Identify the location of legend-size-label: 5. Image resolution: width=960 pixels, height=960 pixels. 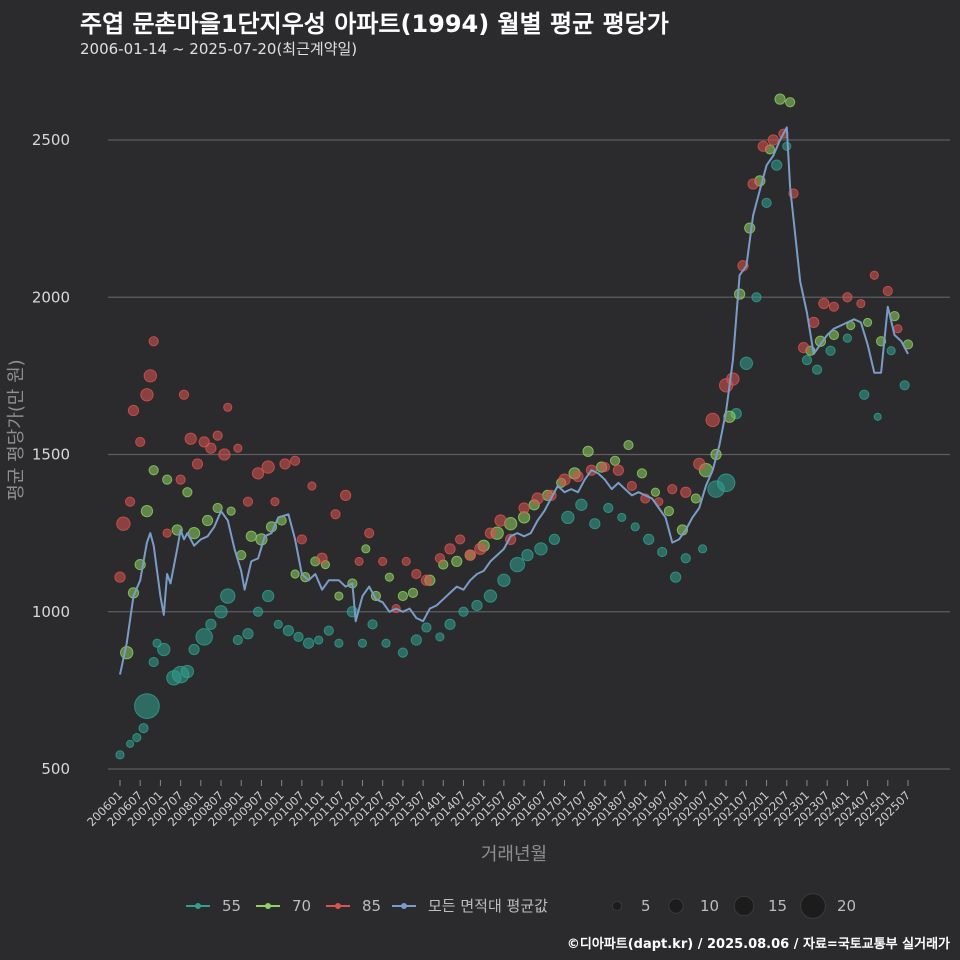
(646, 906).